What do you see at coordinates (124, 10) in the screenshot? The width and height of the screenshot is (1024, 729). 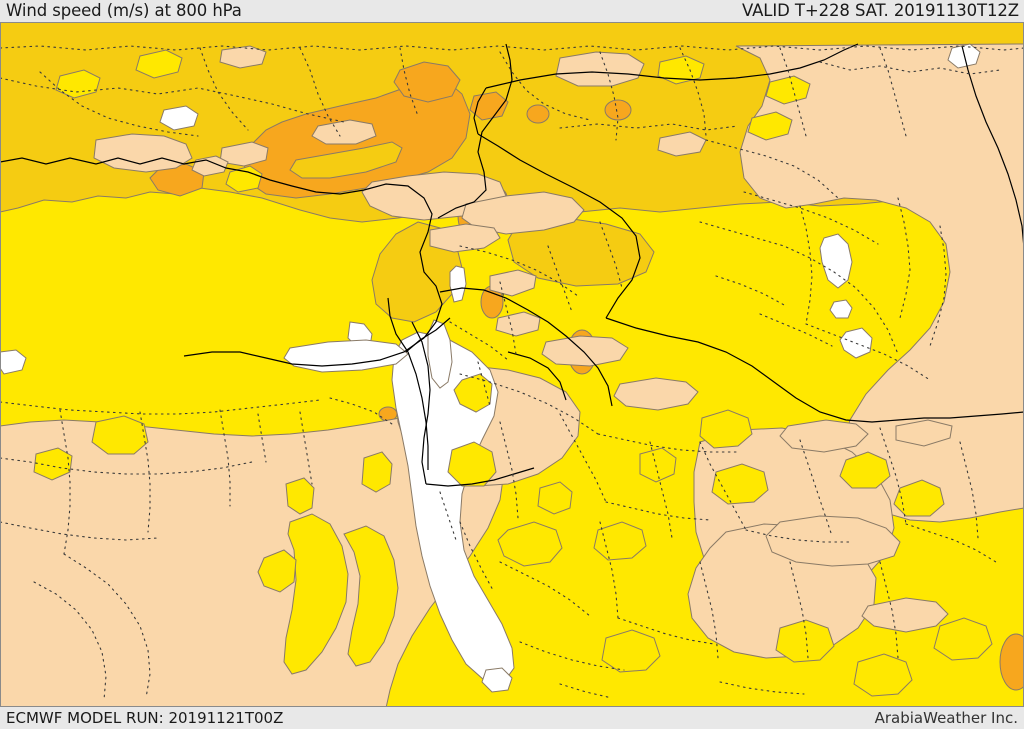 I see `page-title: Wind speed (m/s) at 800 hPa` at bounding box center [124, 10].